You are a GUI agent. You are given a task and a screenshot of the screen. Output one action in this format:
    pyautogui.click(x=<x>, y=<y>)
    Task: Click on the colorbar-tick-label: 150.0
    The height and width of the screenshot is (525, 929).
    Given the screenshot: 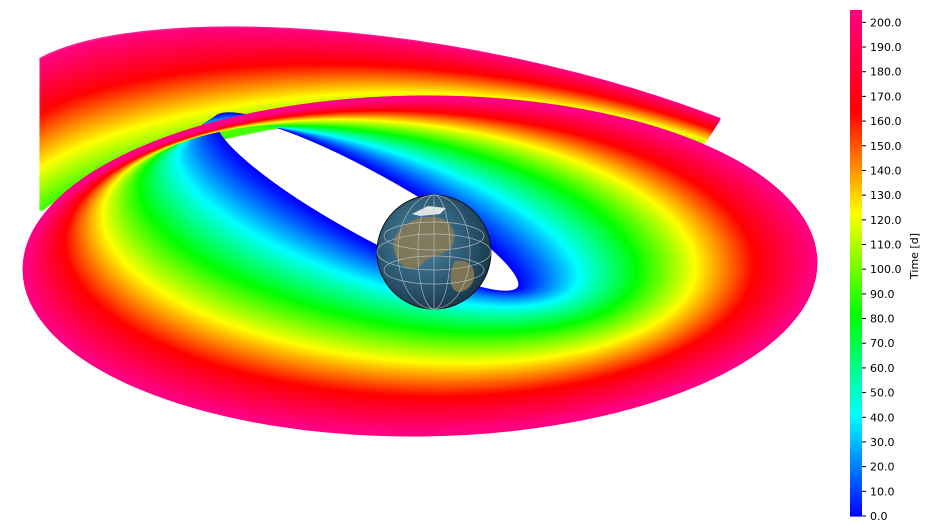 What is the action you would take?
    pyautogui.click(x=886, y=146)
    